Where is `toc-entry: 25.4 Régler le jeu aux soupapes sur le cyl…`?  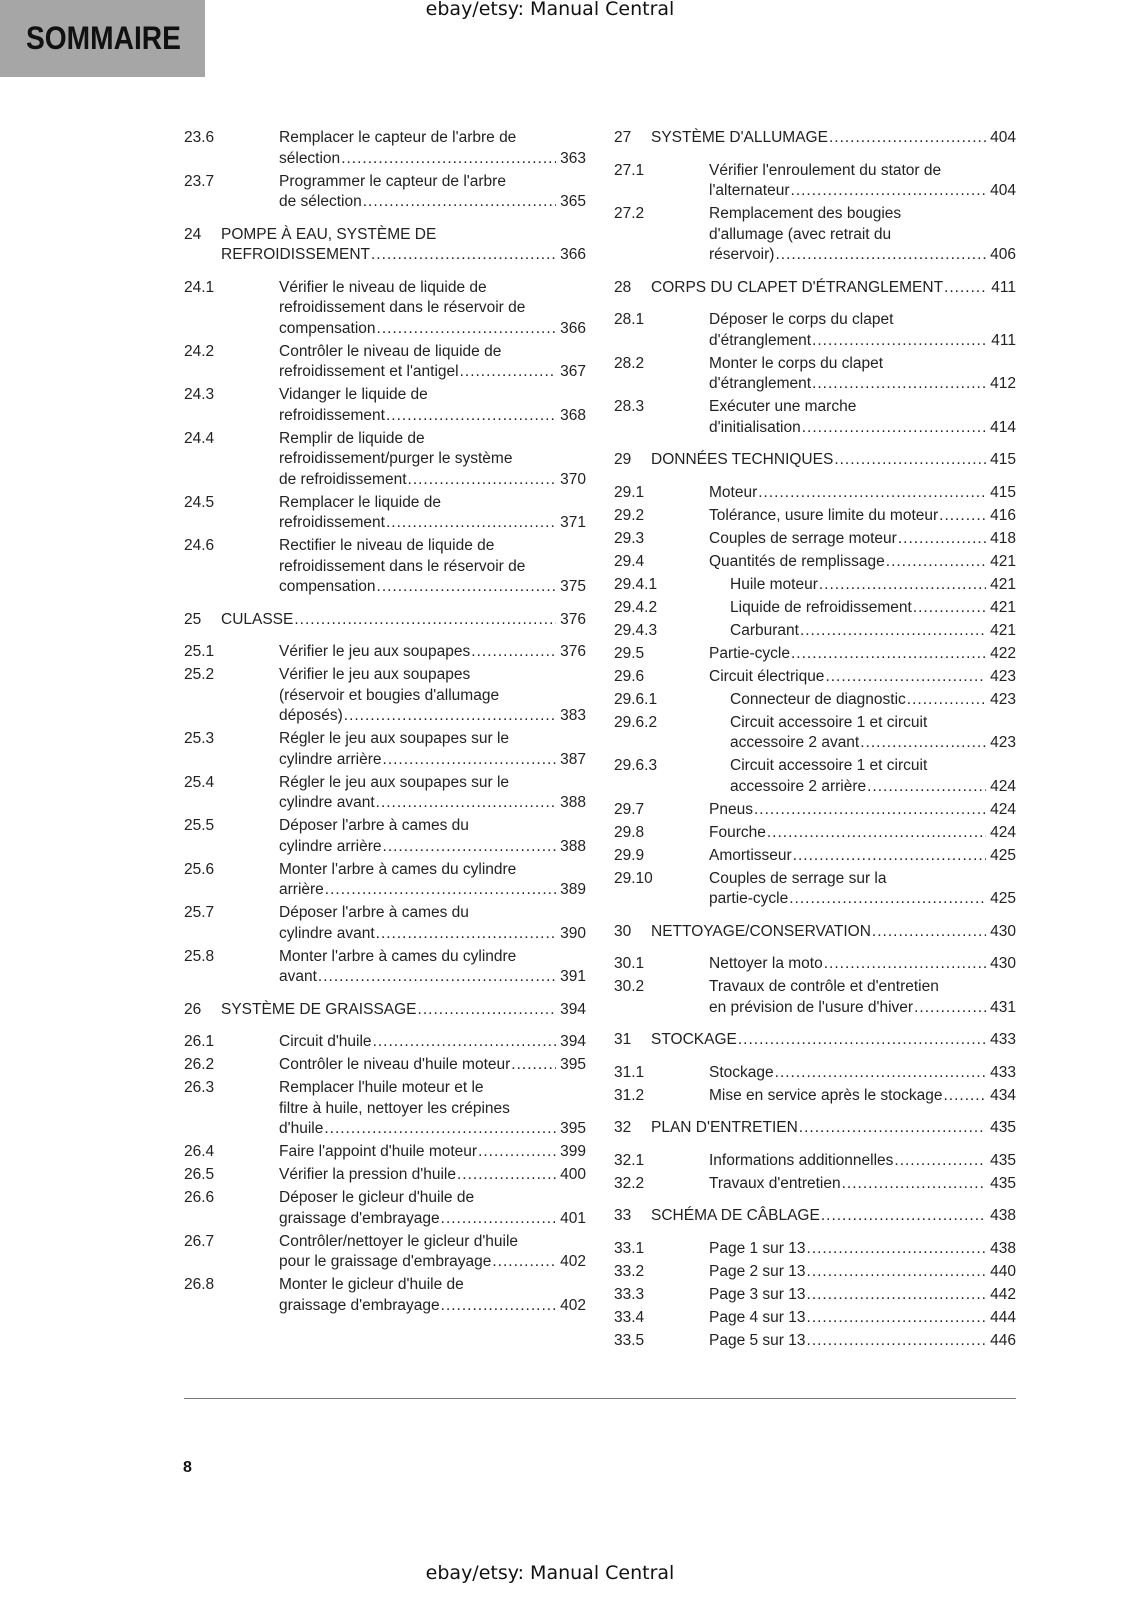
toc-entry: 25.4 Régler le jeu aux soupapes sur le cyl… is located at coordinates (385, 793).